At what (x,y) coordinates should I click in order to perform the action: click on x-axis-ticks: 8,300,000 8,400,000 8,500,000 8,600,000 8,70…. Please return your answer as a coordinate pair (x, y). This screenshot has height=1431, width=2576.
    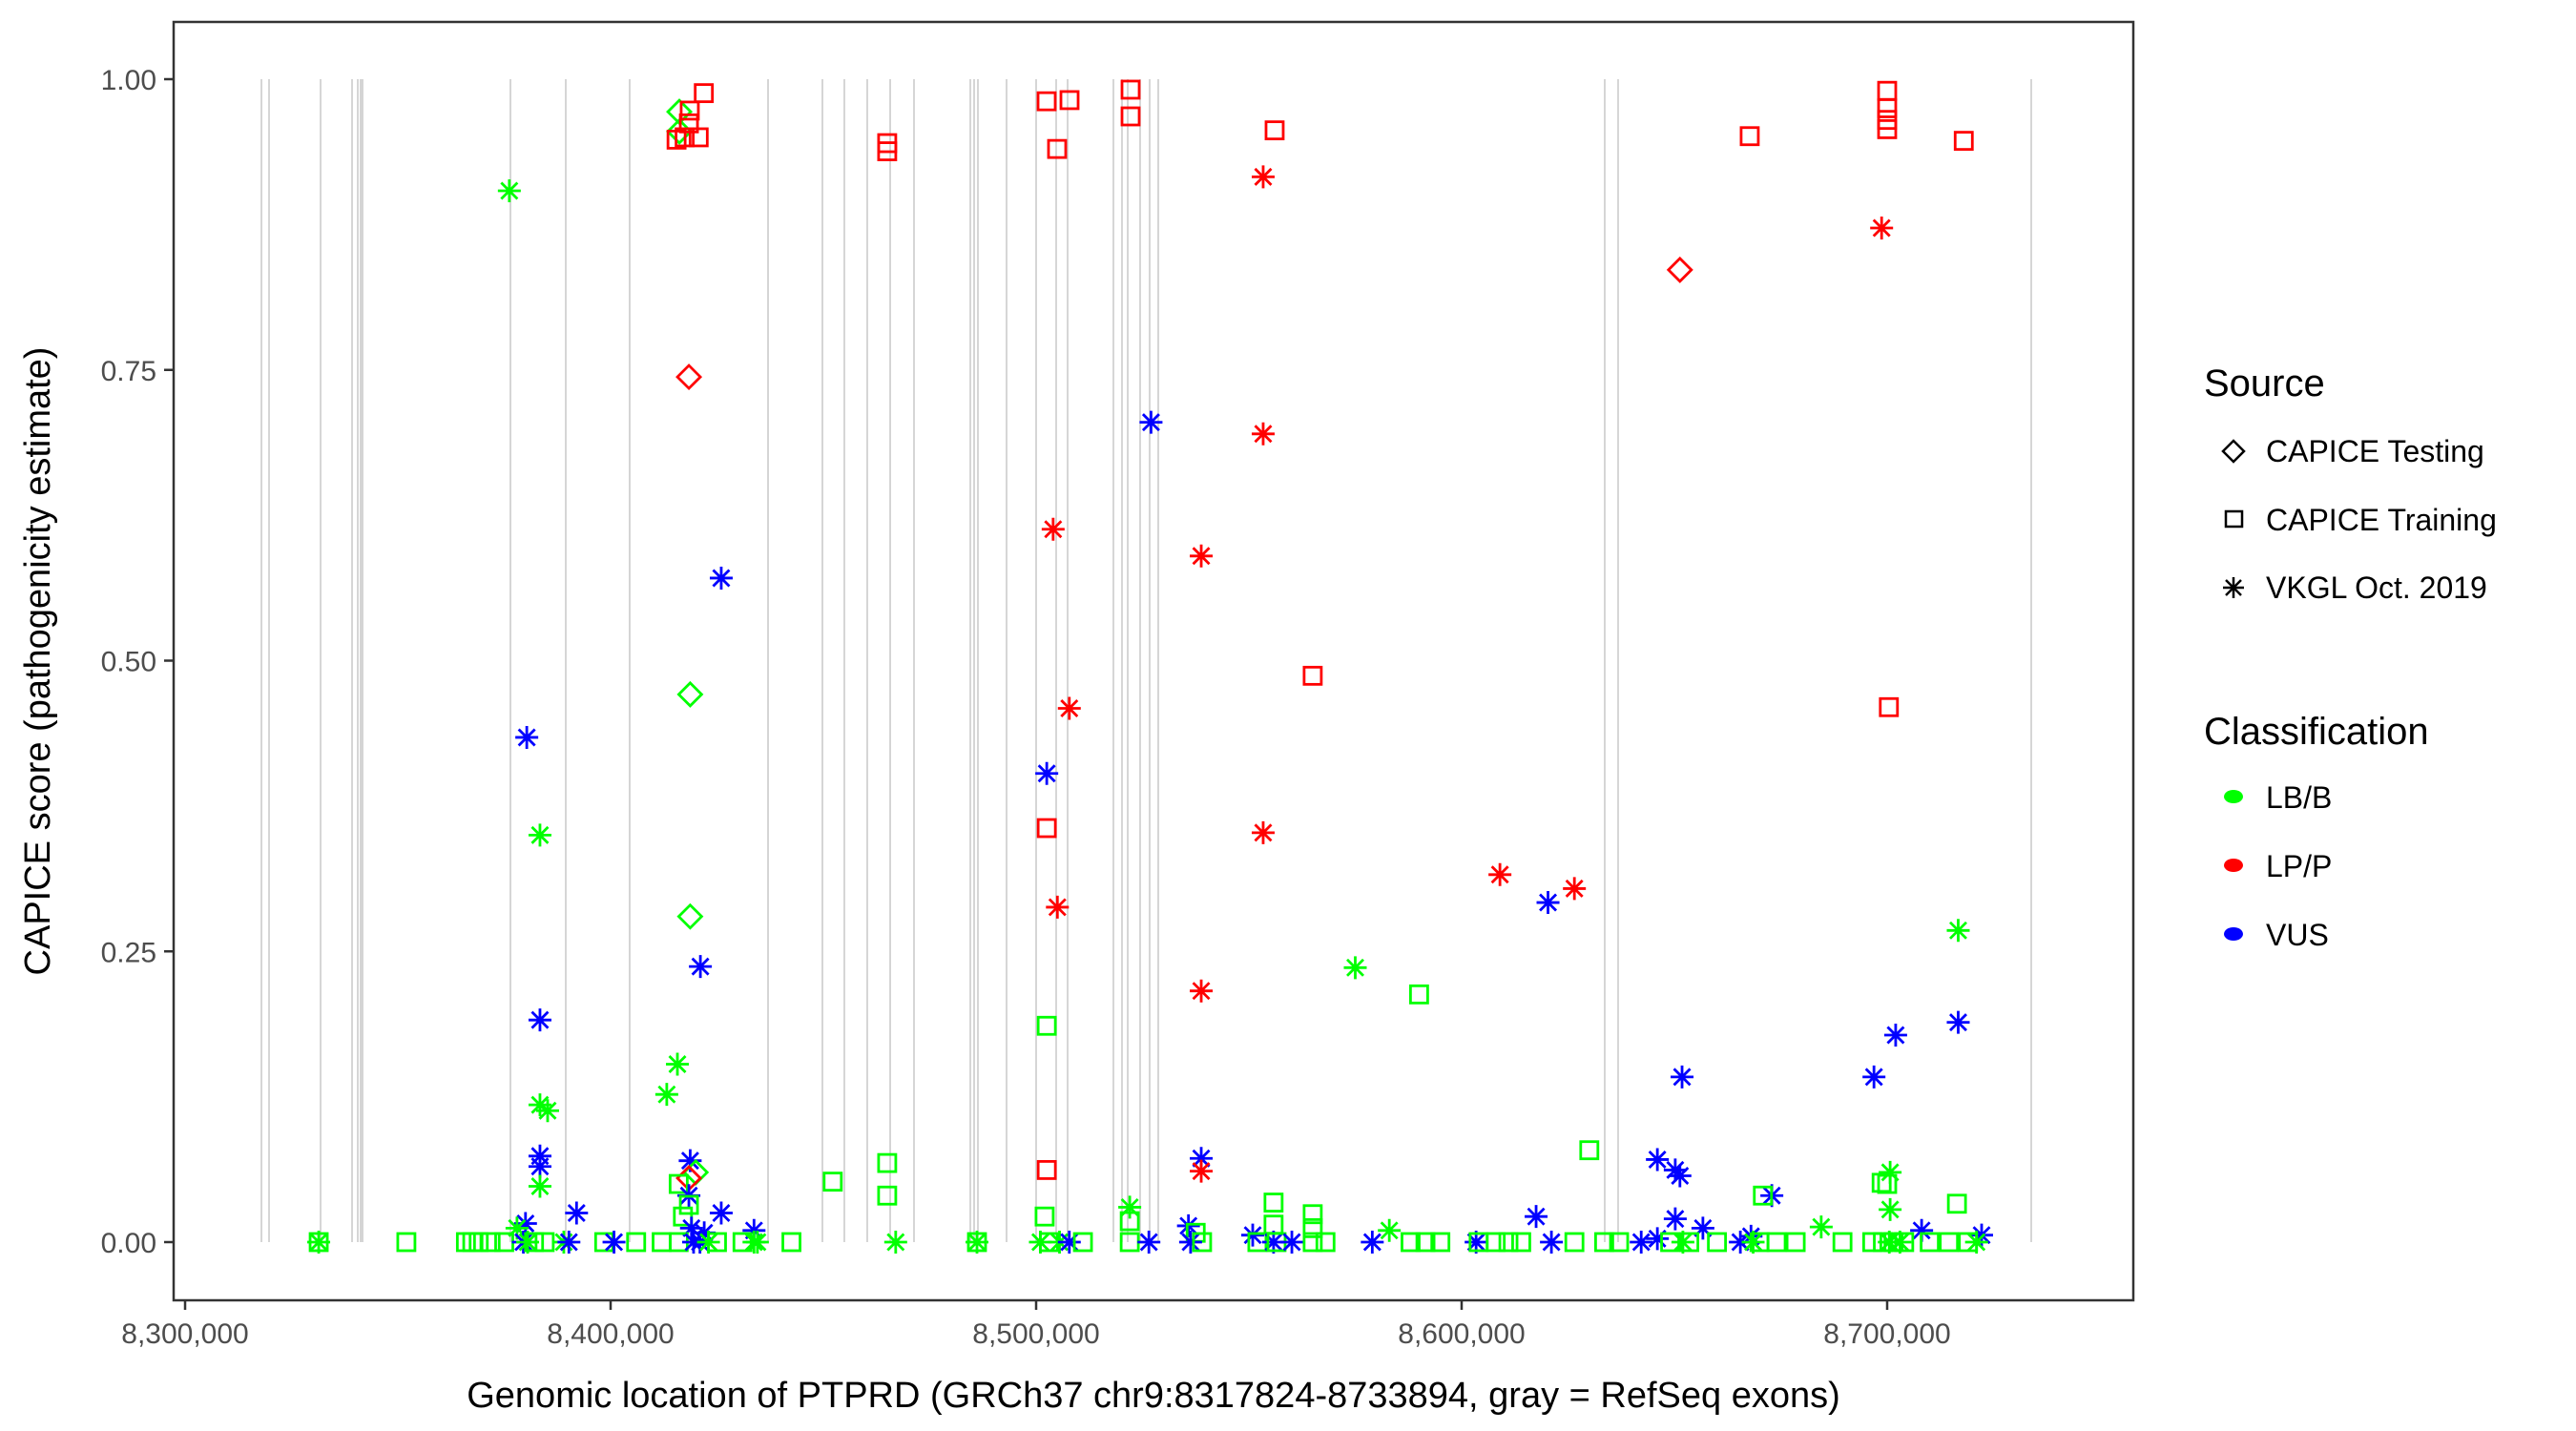
    Looking at the image, I should click on (1036, 1325).